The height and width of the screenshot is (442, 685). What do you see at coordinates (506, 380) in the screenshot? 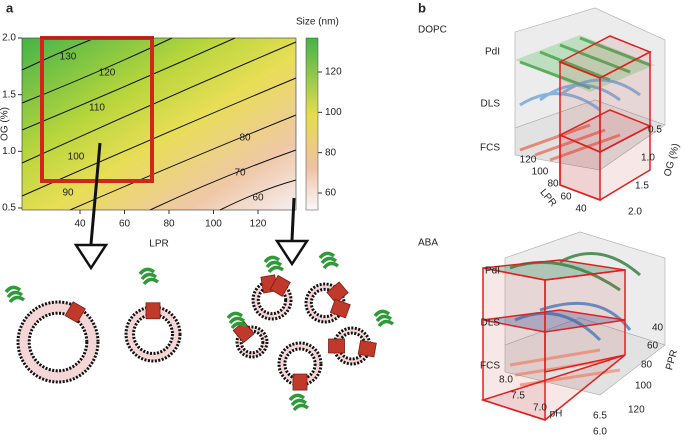
I see `tick-label: 8.0` at bounding box center [506, 380].